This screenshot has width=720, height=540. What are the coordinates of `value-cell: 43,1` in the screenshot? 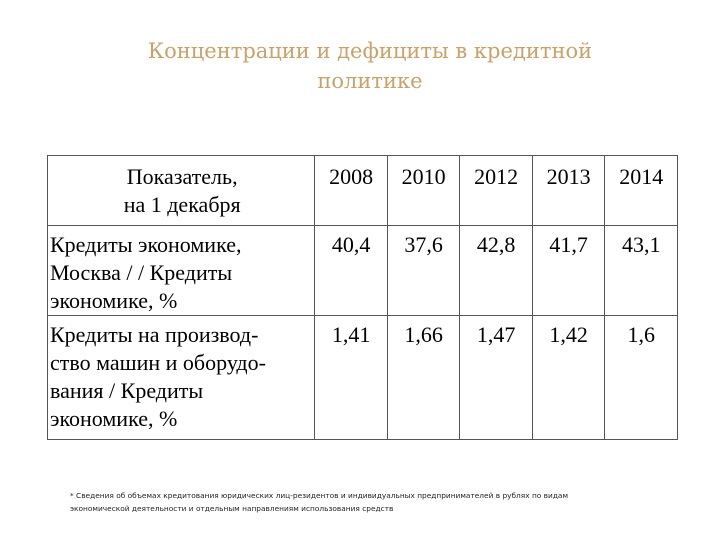 It's located at (641, 270).